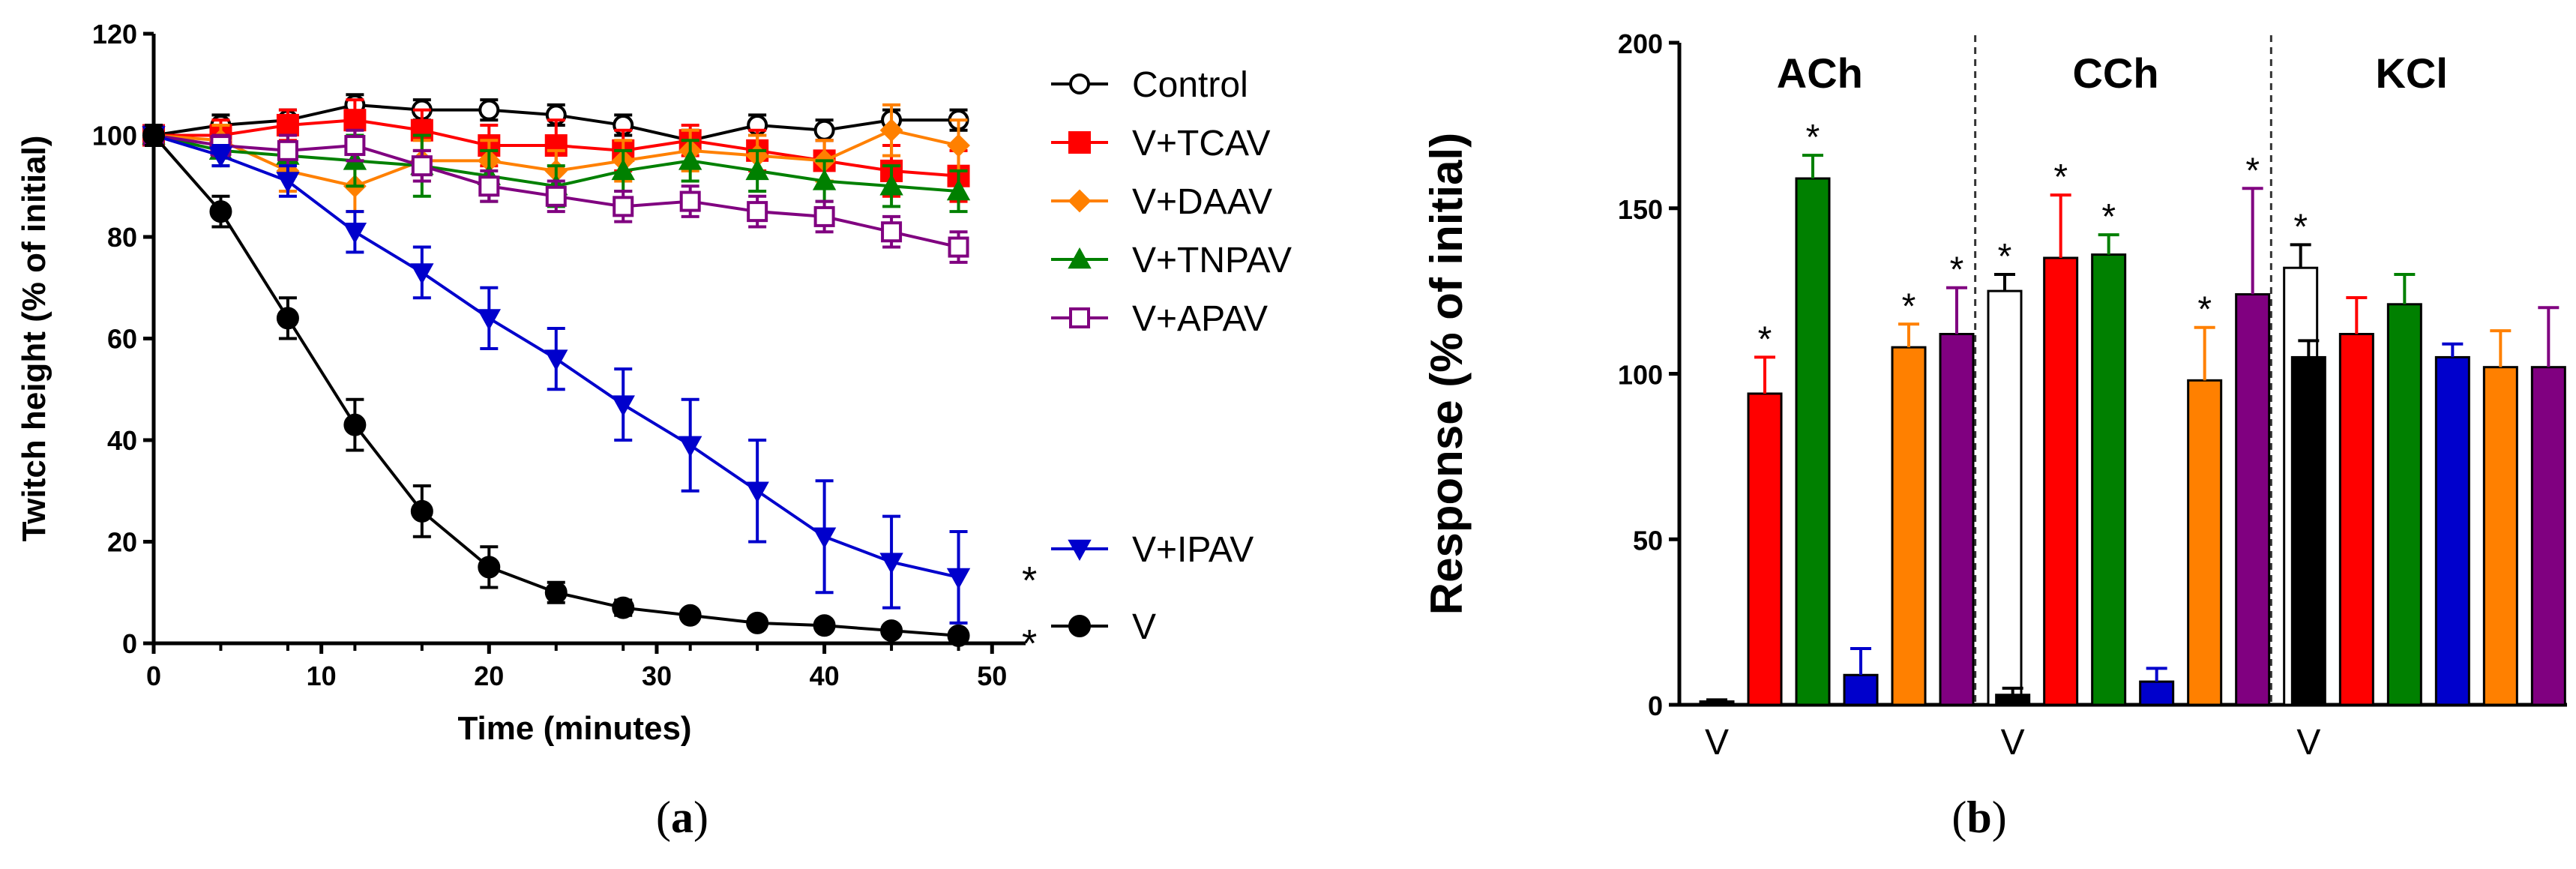  I want to click on chart-b-y-tick-label: 100, so click(1641, 375).